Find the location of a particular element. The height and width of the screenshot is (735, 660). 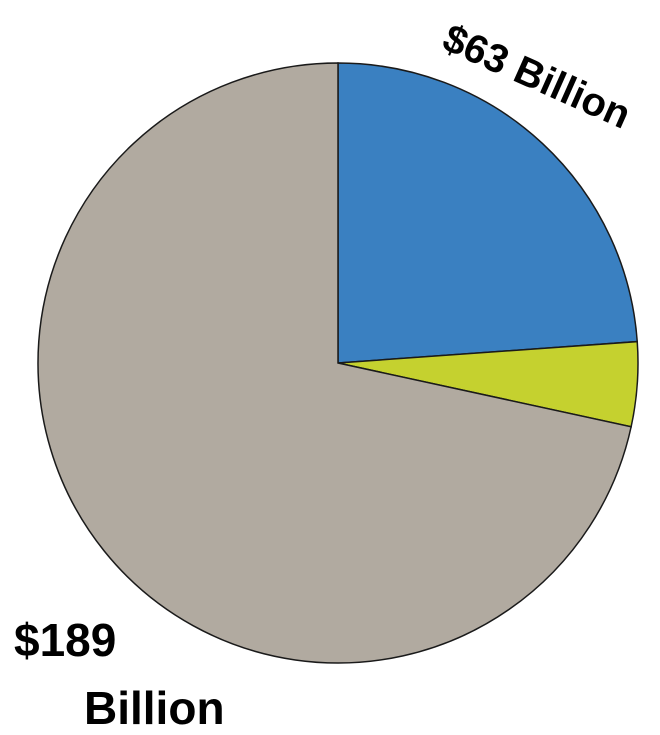

label-189-line1: $189 is located at coordinates (65, 640).